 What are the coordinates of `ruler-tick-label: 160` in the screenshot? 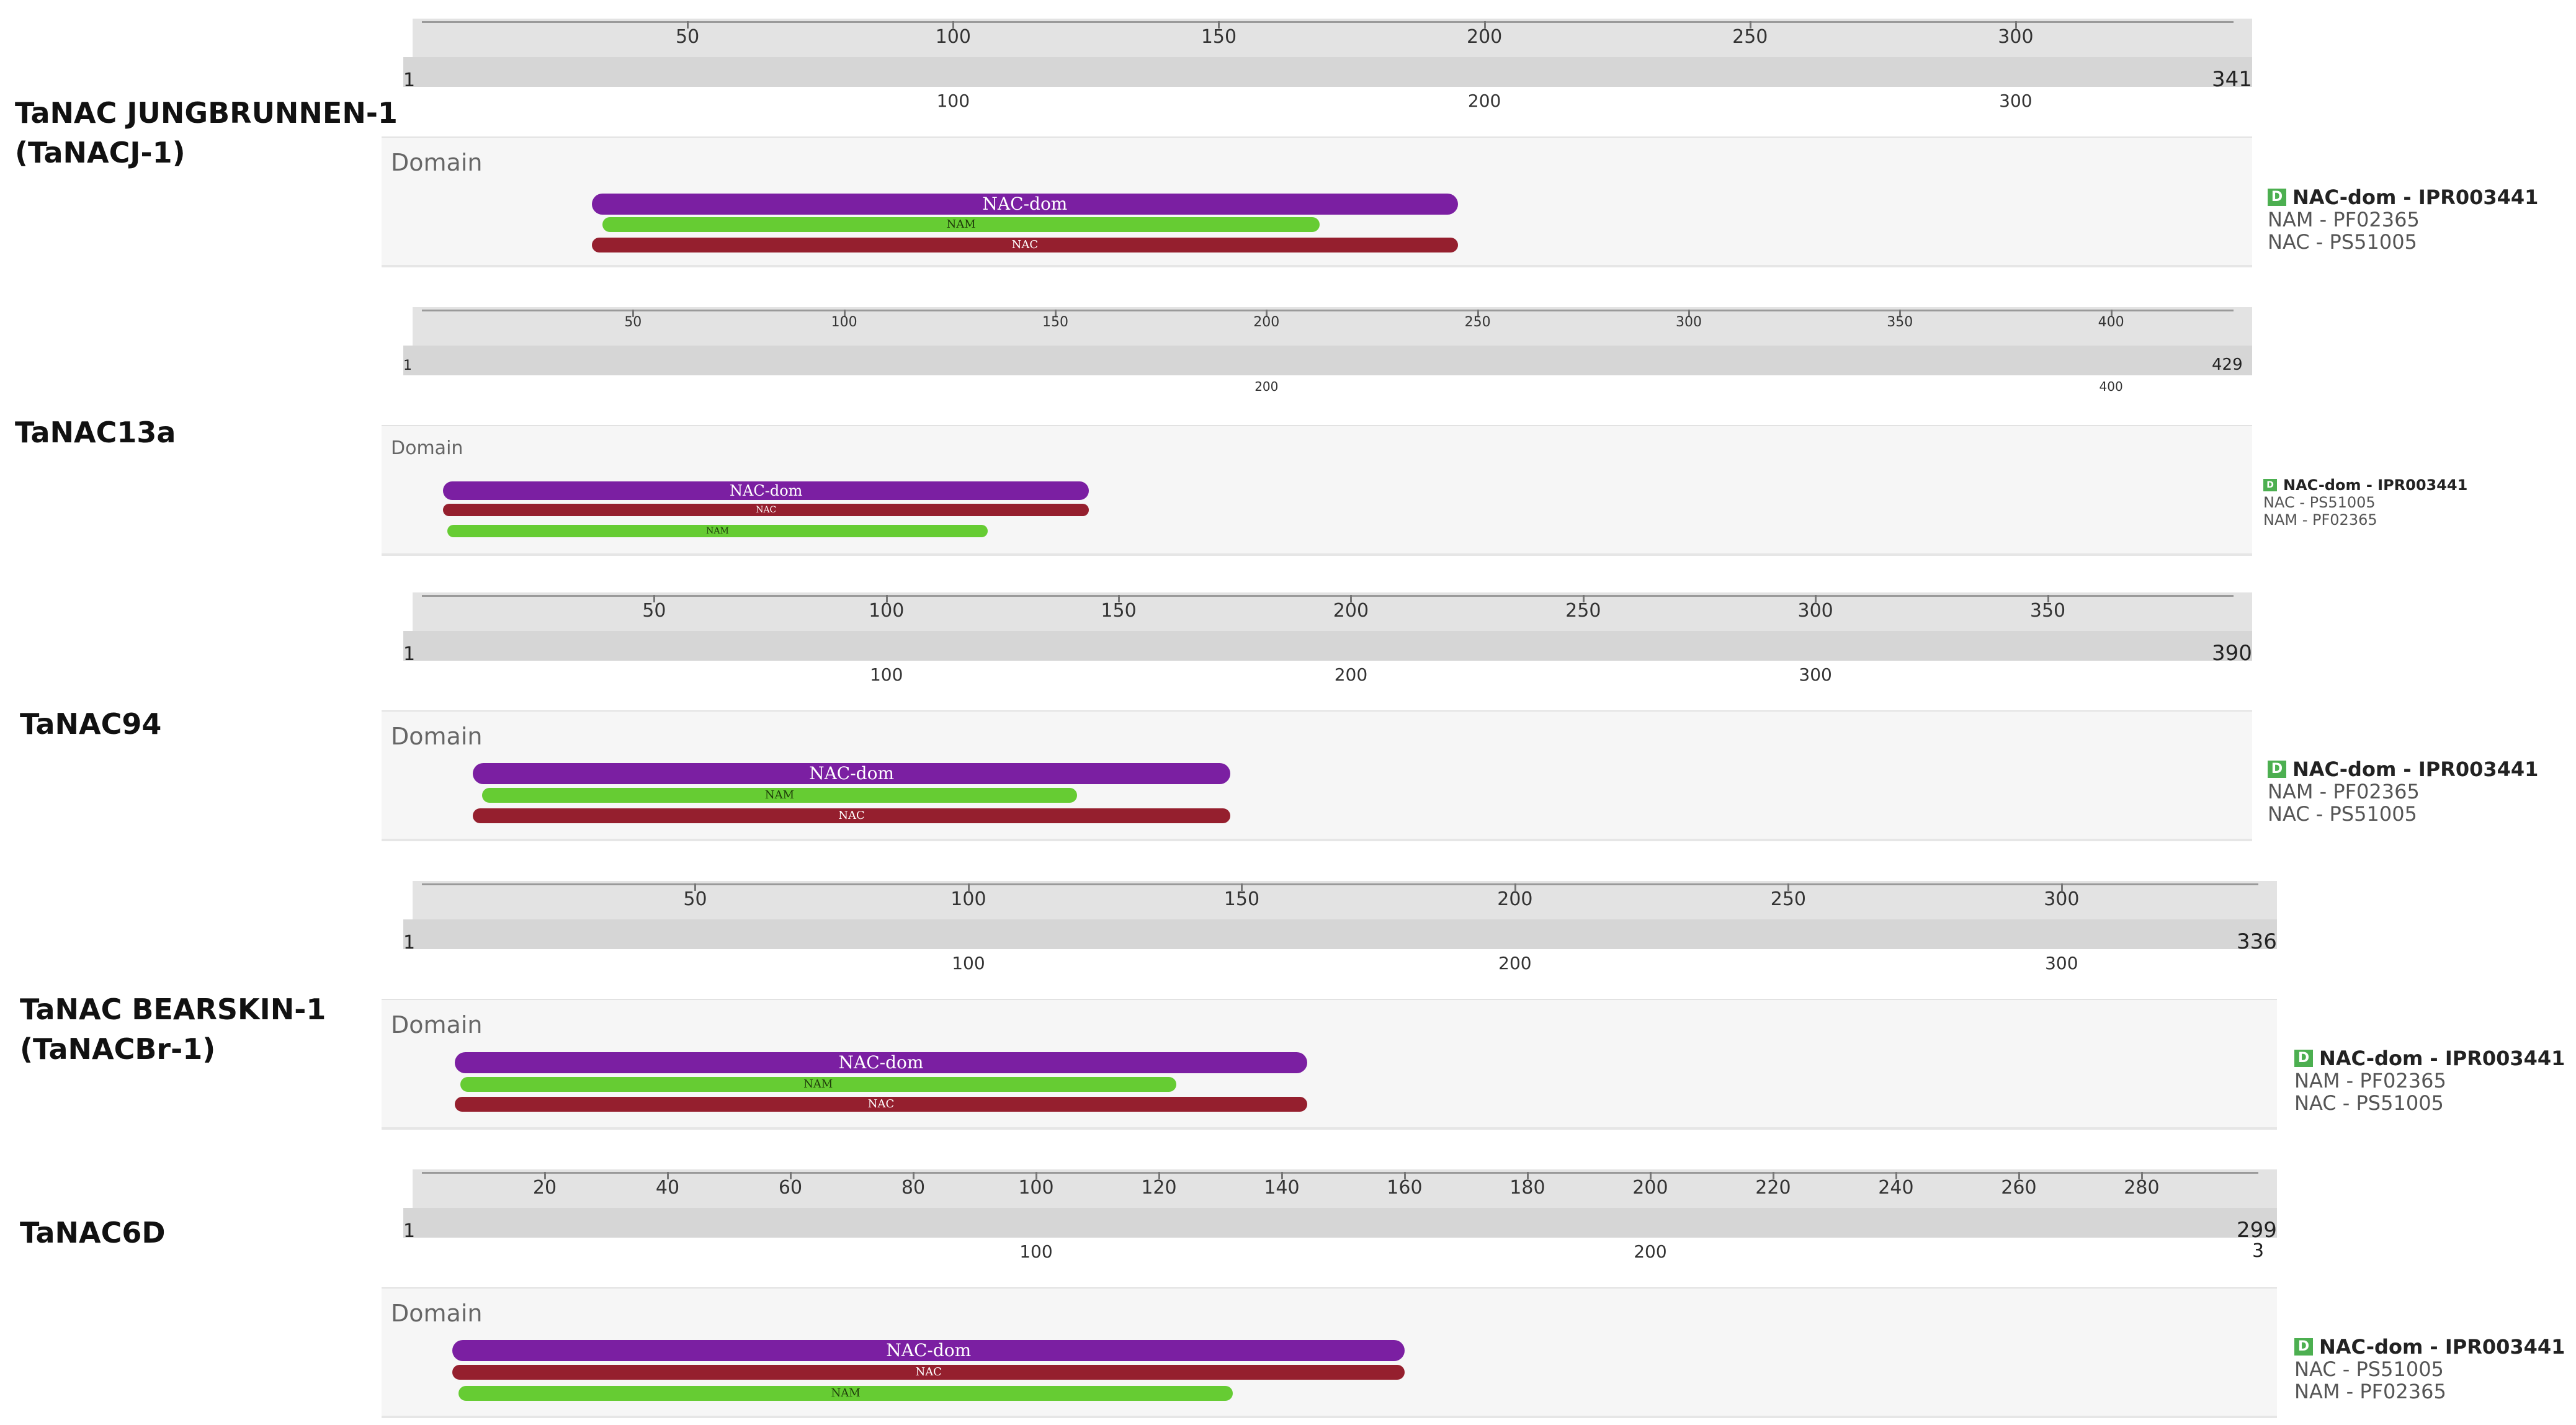 It's located at (1405, 1188).